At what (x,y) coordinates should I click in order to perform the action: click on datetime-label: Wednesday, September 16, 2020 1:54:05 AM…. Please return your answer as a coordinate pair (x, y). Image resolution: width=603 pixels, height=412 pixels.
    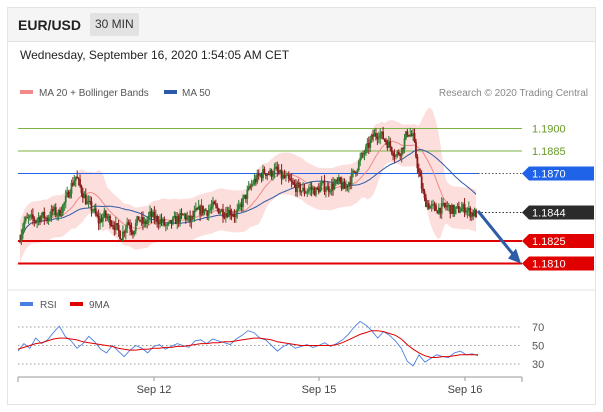
    Looking at the image, I should click on (155, 55).